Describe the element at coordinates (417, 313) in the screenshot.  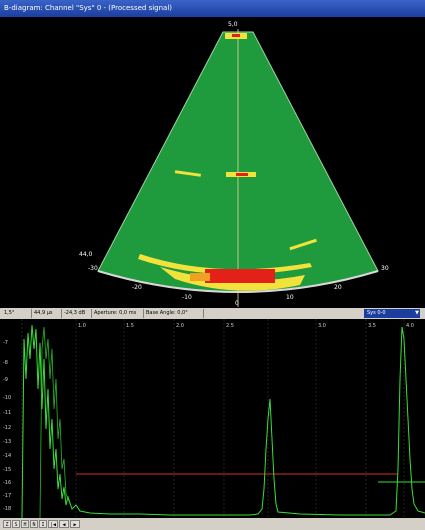
I see `chevron-down-icon: ▼` at that location.